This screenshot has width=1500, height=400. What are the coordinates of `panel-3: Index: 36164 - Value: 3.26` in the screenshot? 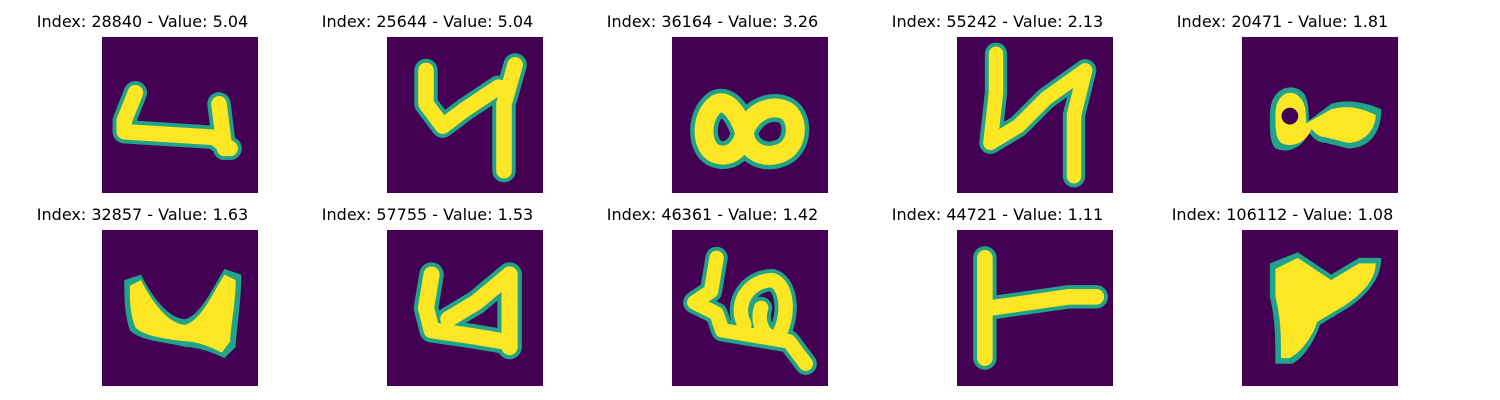 It's located at (712, 96).